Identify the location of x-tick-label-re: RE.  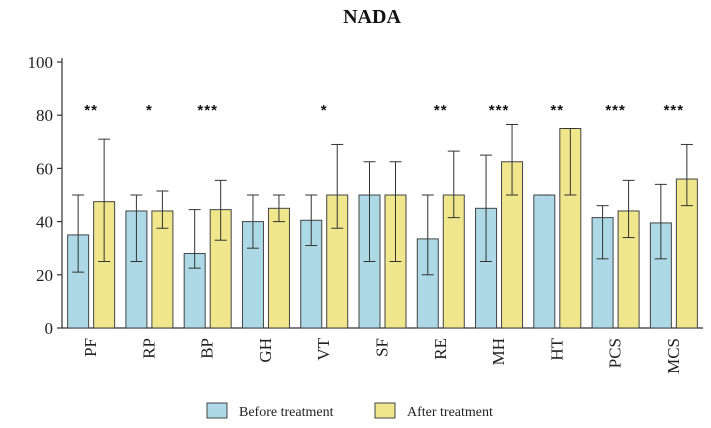
(440, 349).